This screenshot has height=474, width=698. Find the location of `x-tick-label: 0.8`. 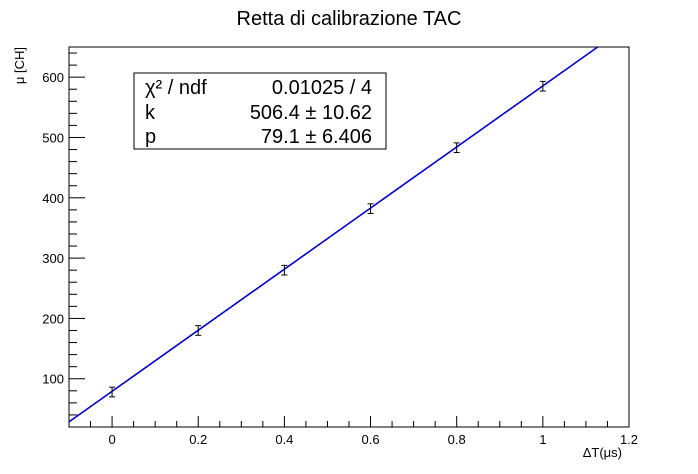

x-tick-label: 0.8 is located at coordinates (457, 439).